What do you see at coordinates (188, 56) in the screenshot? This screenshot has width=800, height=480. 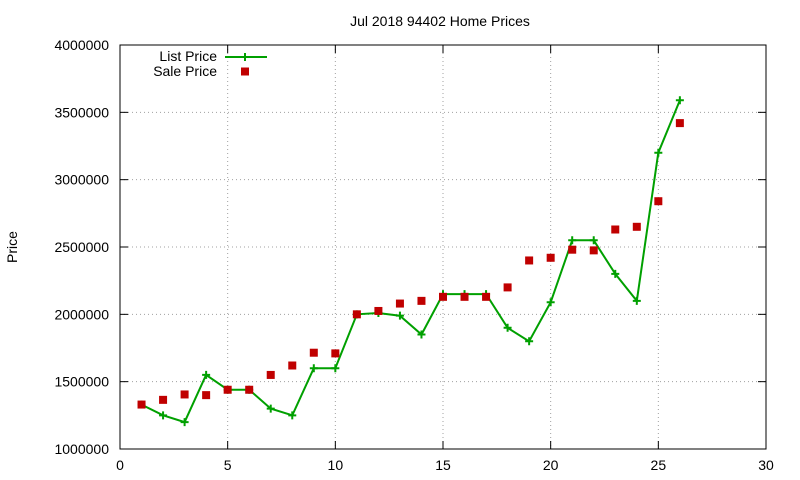 I see `legend-label-list-price: List Price` at bounding box center [188, 56].